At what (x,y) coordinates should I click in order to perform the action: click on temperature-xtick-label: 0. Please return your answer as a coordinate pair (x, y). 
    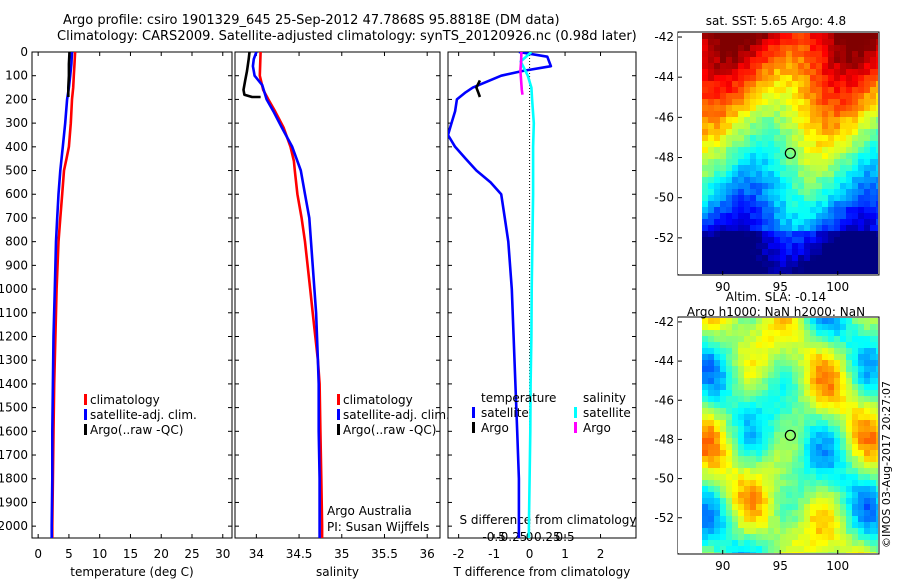
    Looking at the image, I should click on (38, 554).